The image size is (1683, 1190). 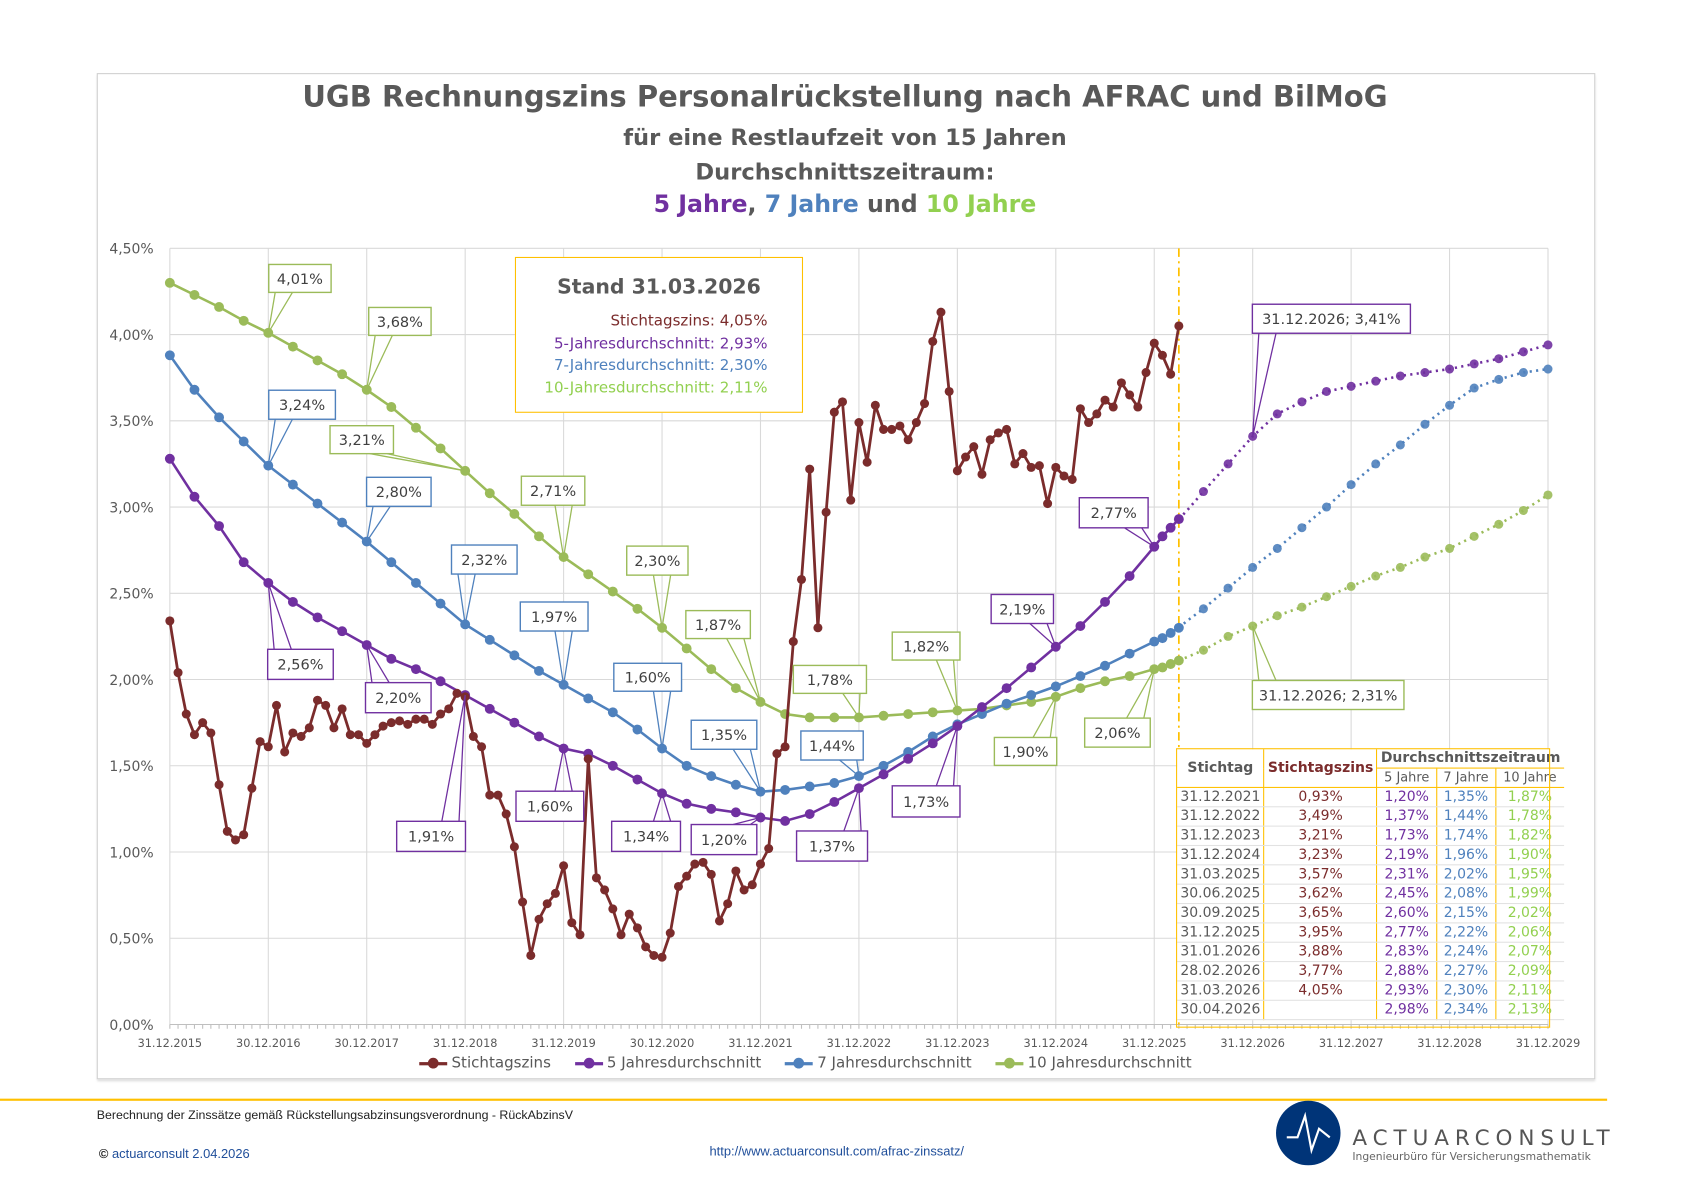 I want to click on cell-5y: 2,93%, so click(x=1407, y=990).